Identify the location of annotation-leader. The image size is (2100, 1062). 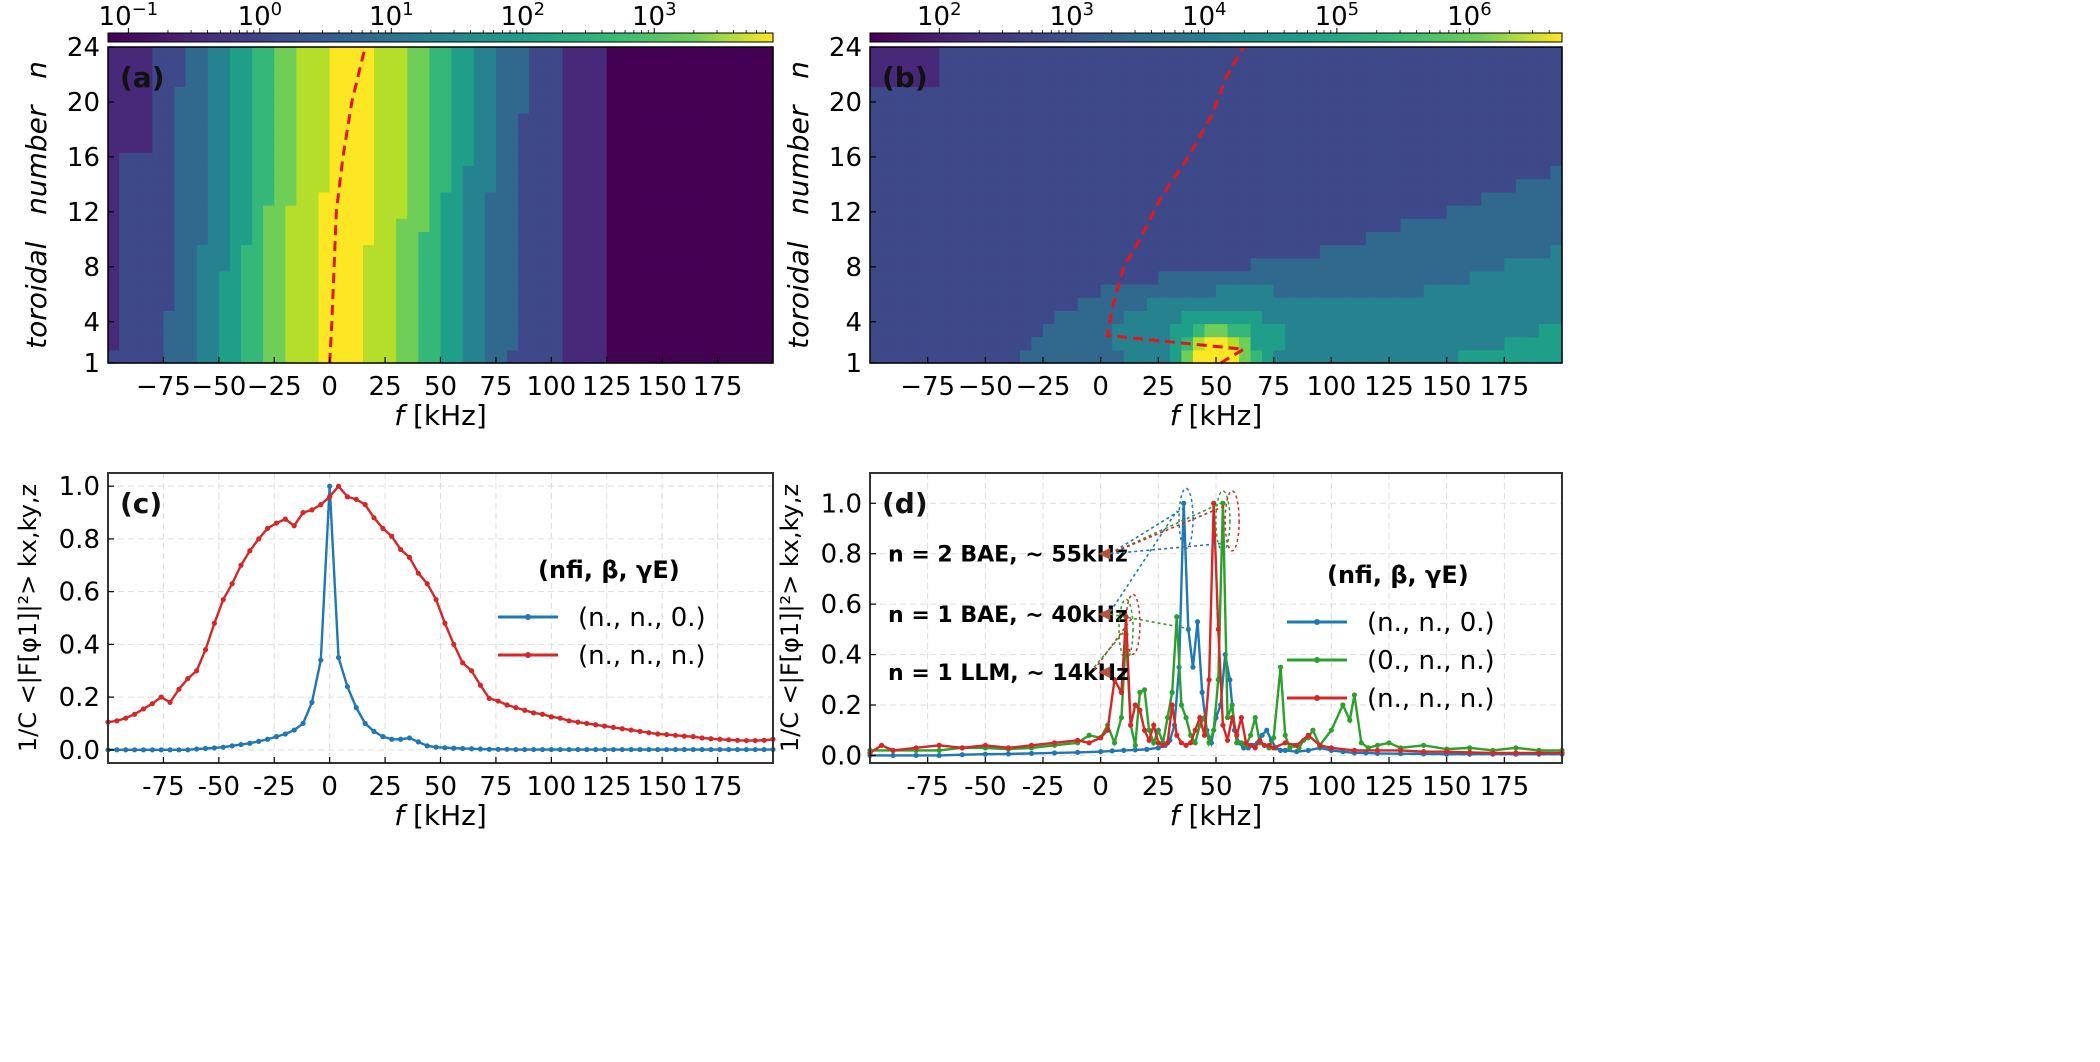
(1165, 548).